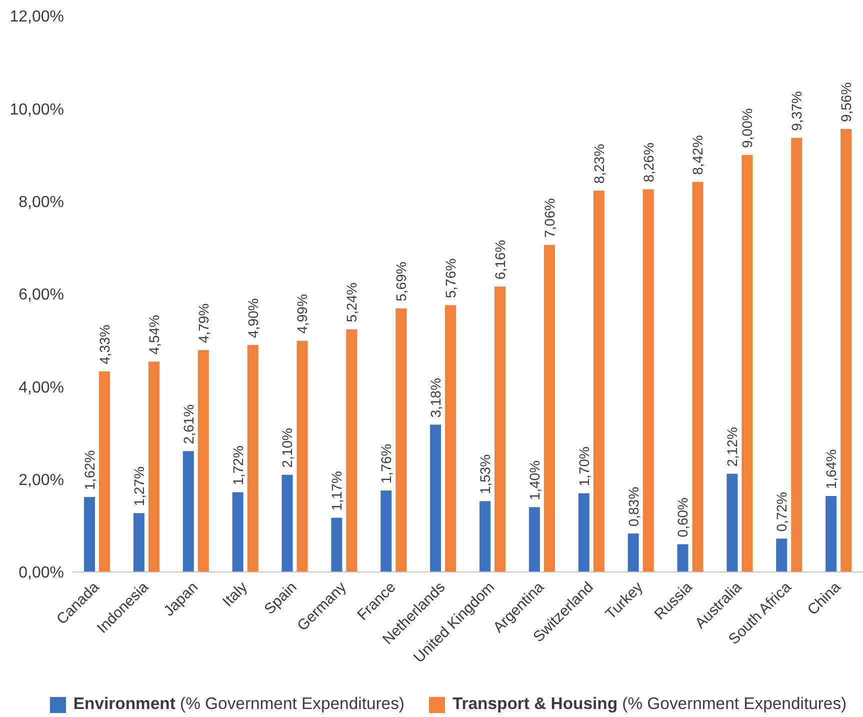 The image size is (863, 717). I want to click on data-label: 8,42%, so click(698, 155).